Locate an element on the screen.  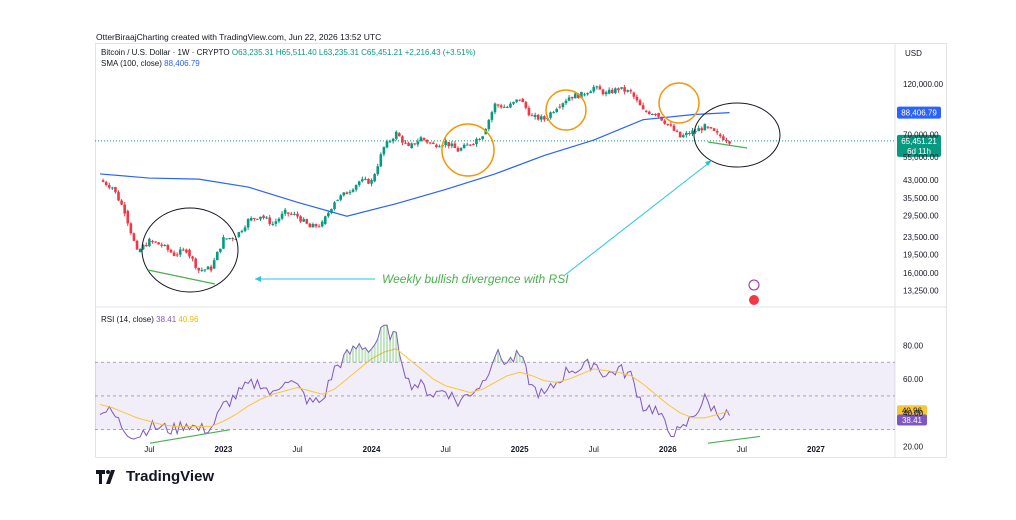
time-axis-tick-label: 2023 is located at coordinates (224, 449).